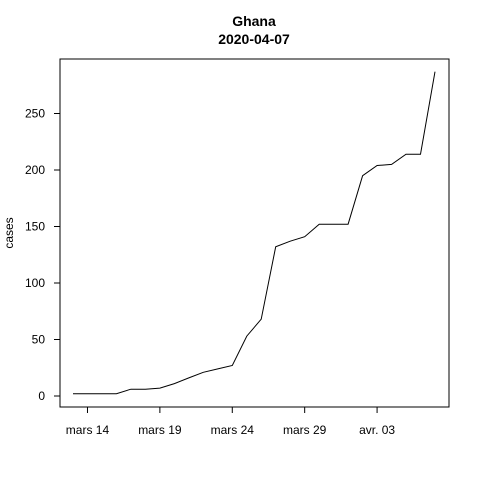 This screenshot has height=480, width=480. Describe the element at coordinates (35, 283) in the screenshot. I see `y-tick-label: 100` at that location.